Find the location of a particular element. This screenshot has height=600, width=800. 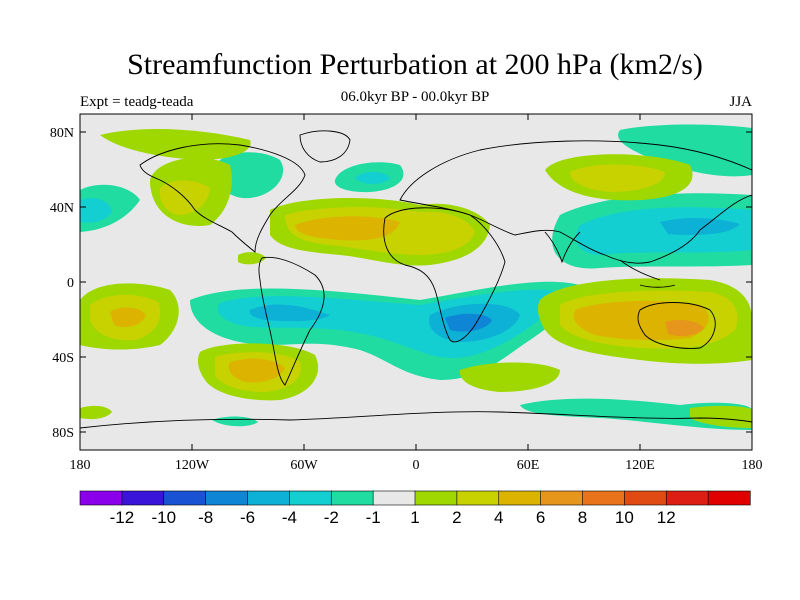

coastline-antarctica is located at coordinates (416, 420).